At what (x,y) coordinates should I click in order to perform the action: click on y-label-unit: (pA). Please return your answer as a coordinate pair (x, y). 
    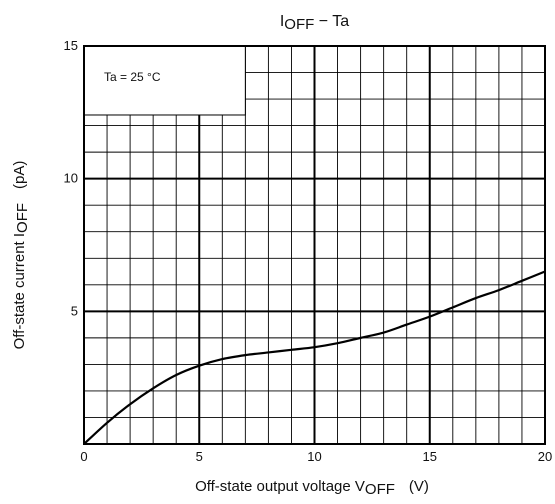
    Looking at the image, I should click on (19, 175).